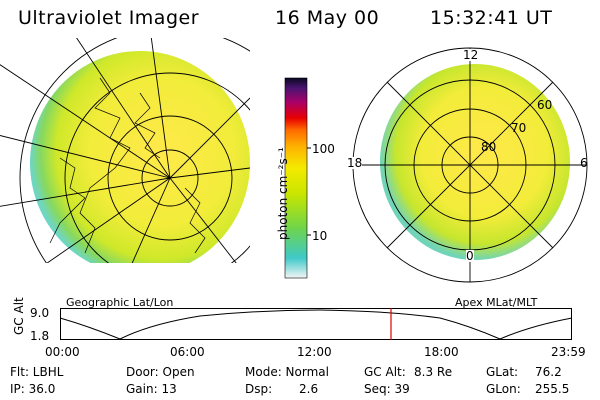 The image size is (600, 400). What do you see at coordinates (584, 163) in the screenshot?
I see `mlt-label-6: 6` at bounding box center [584, 163].